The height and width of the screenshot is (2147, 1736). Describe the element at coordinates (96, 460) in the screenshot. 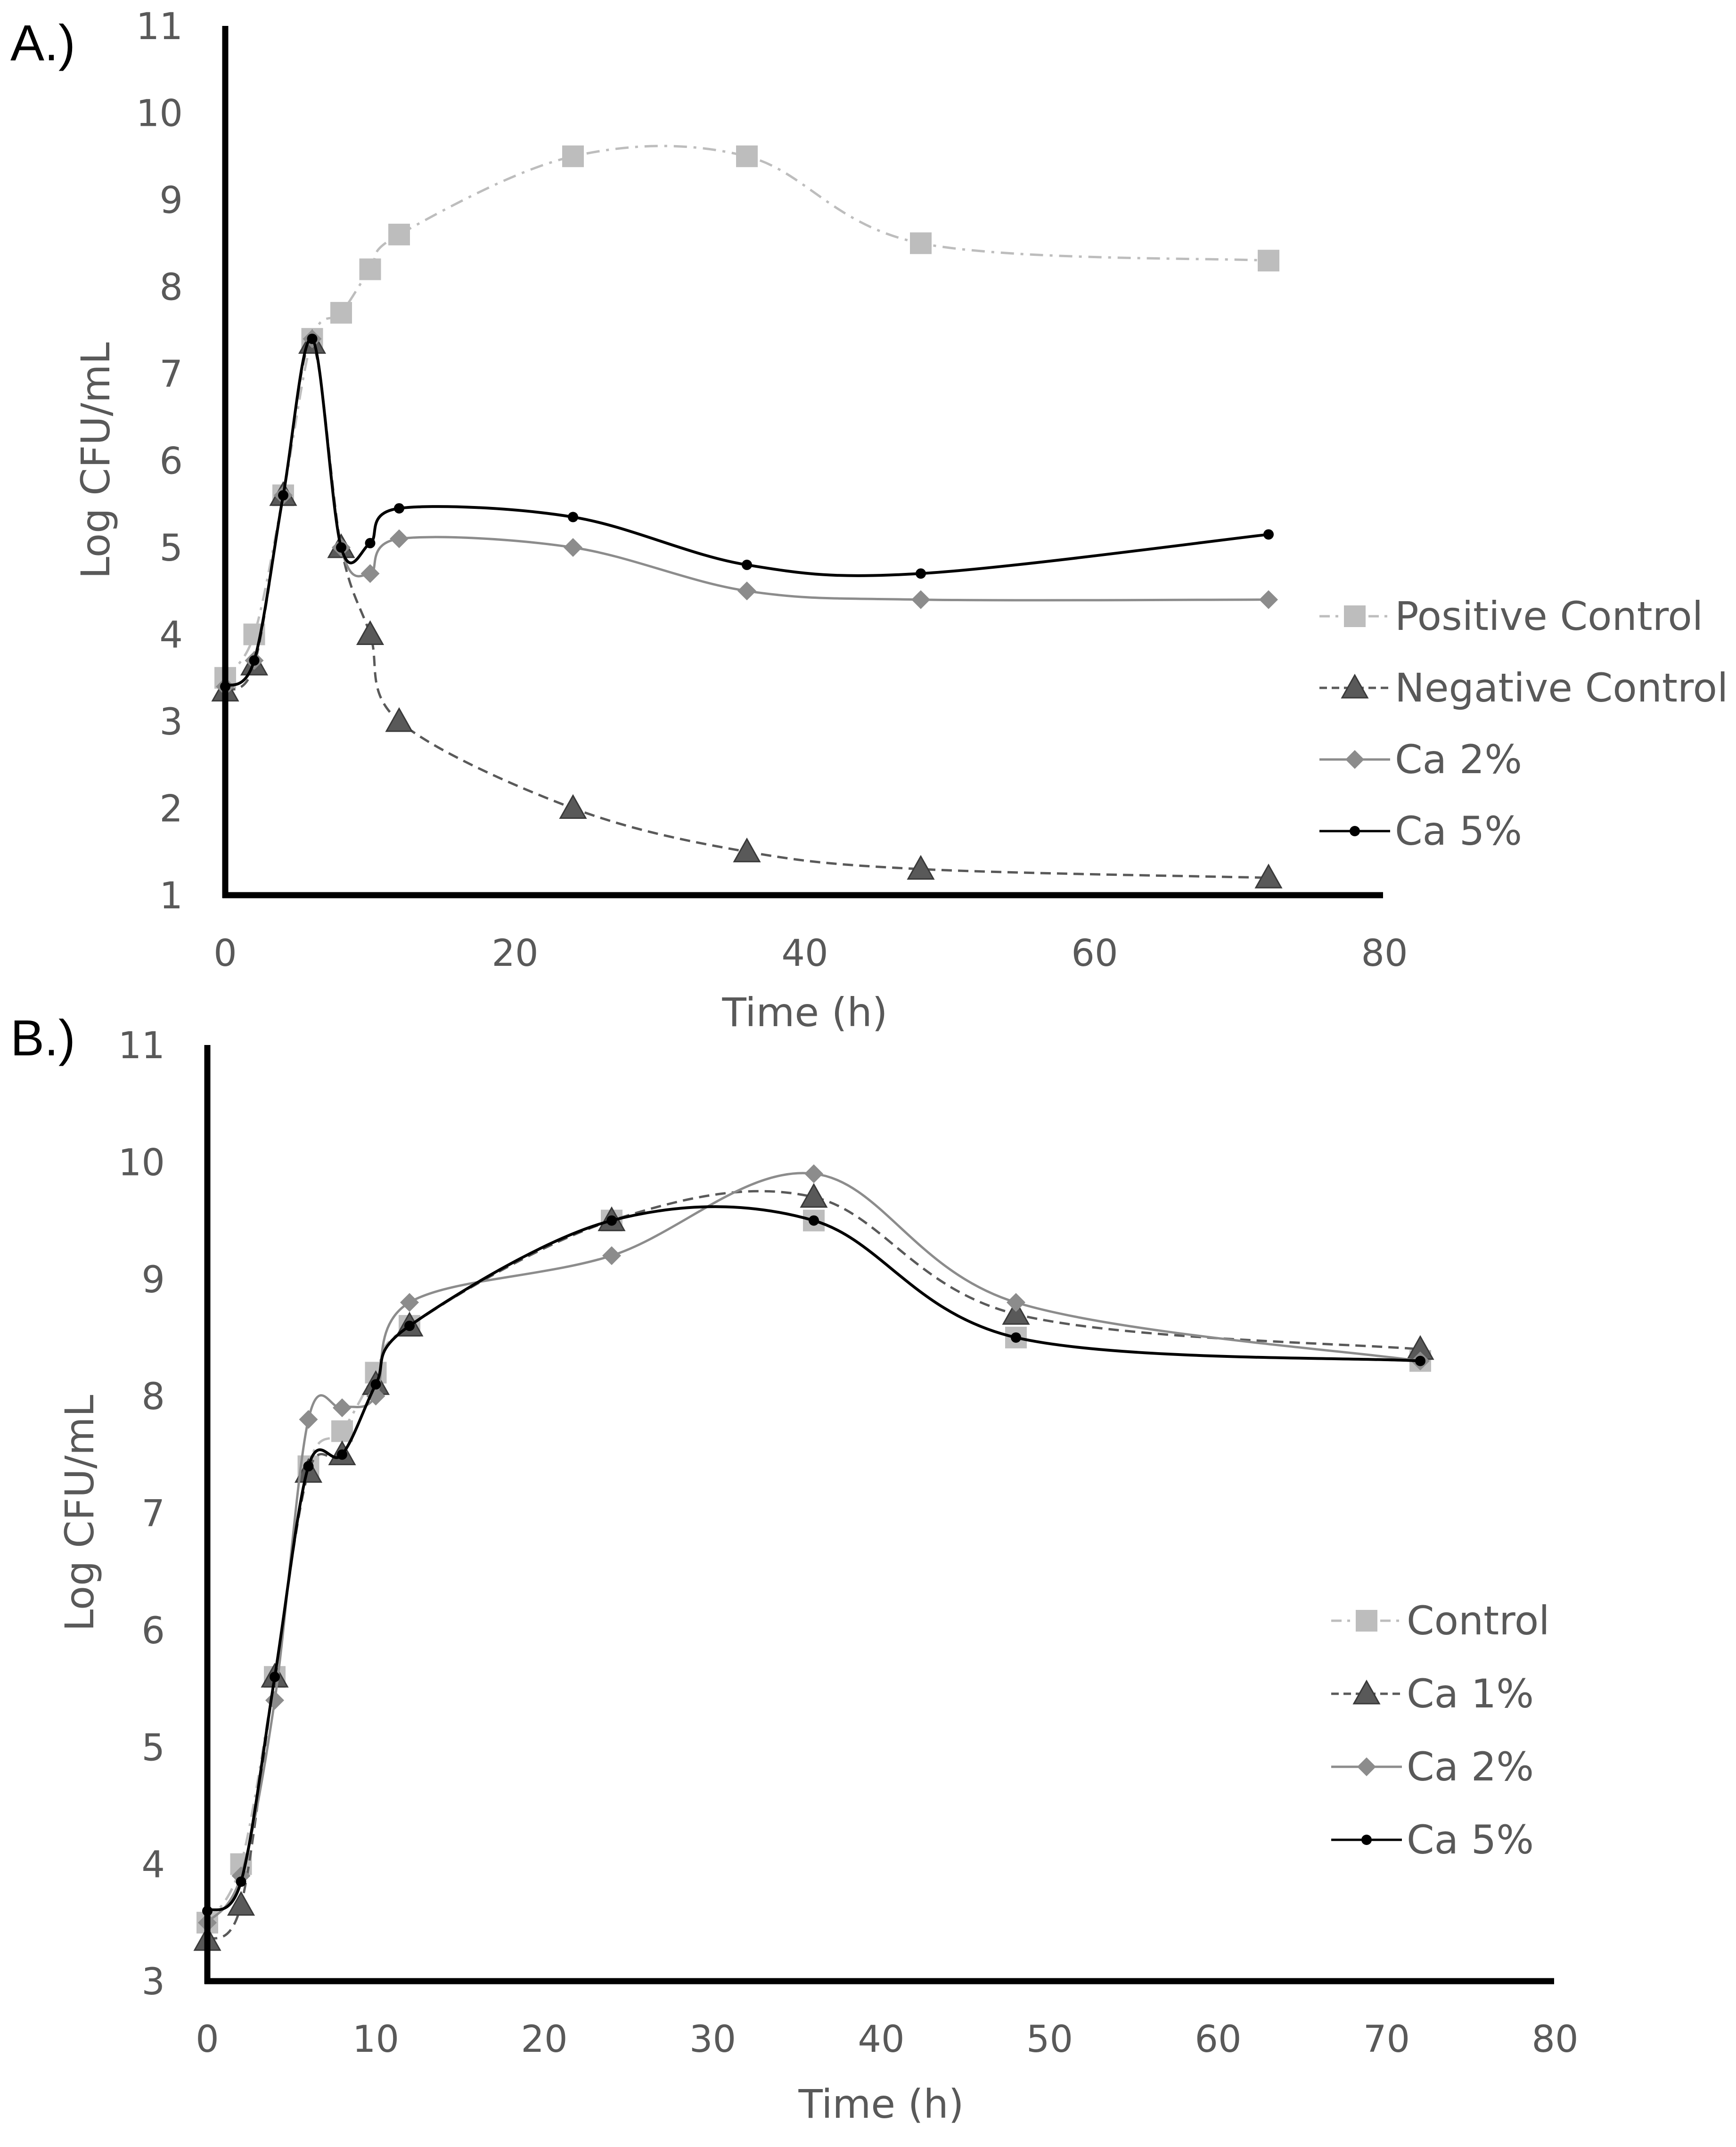

I see `panel-a-y-axis-title: Log CFU/mL` at that location.